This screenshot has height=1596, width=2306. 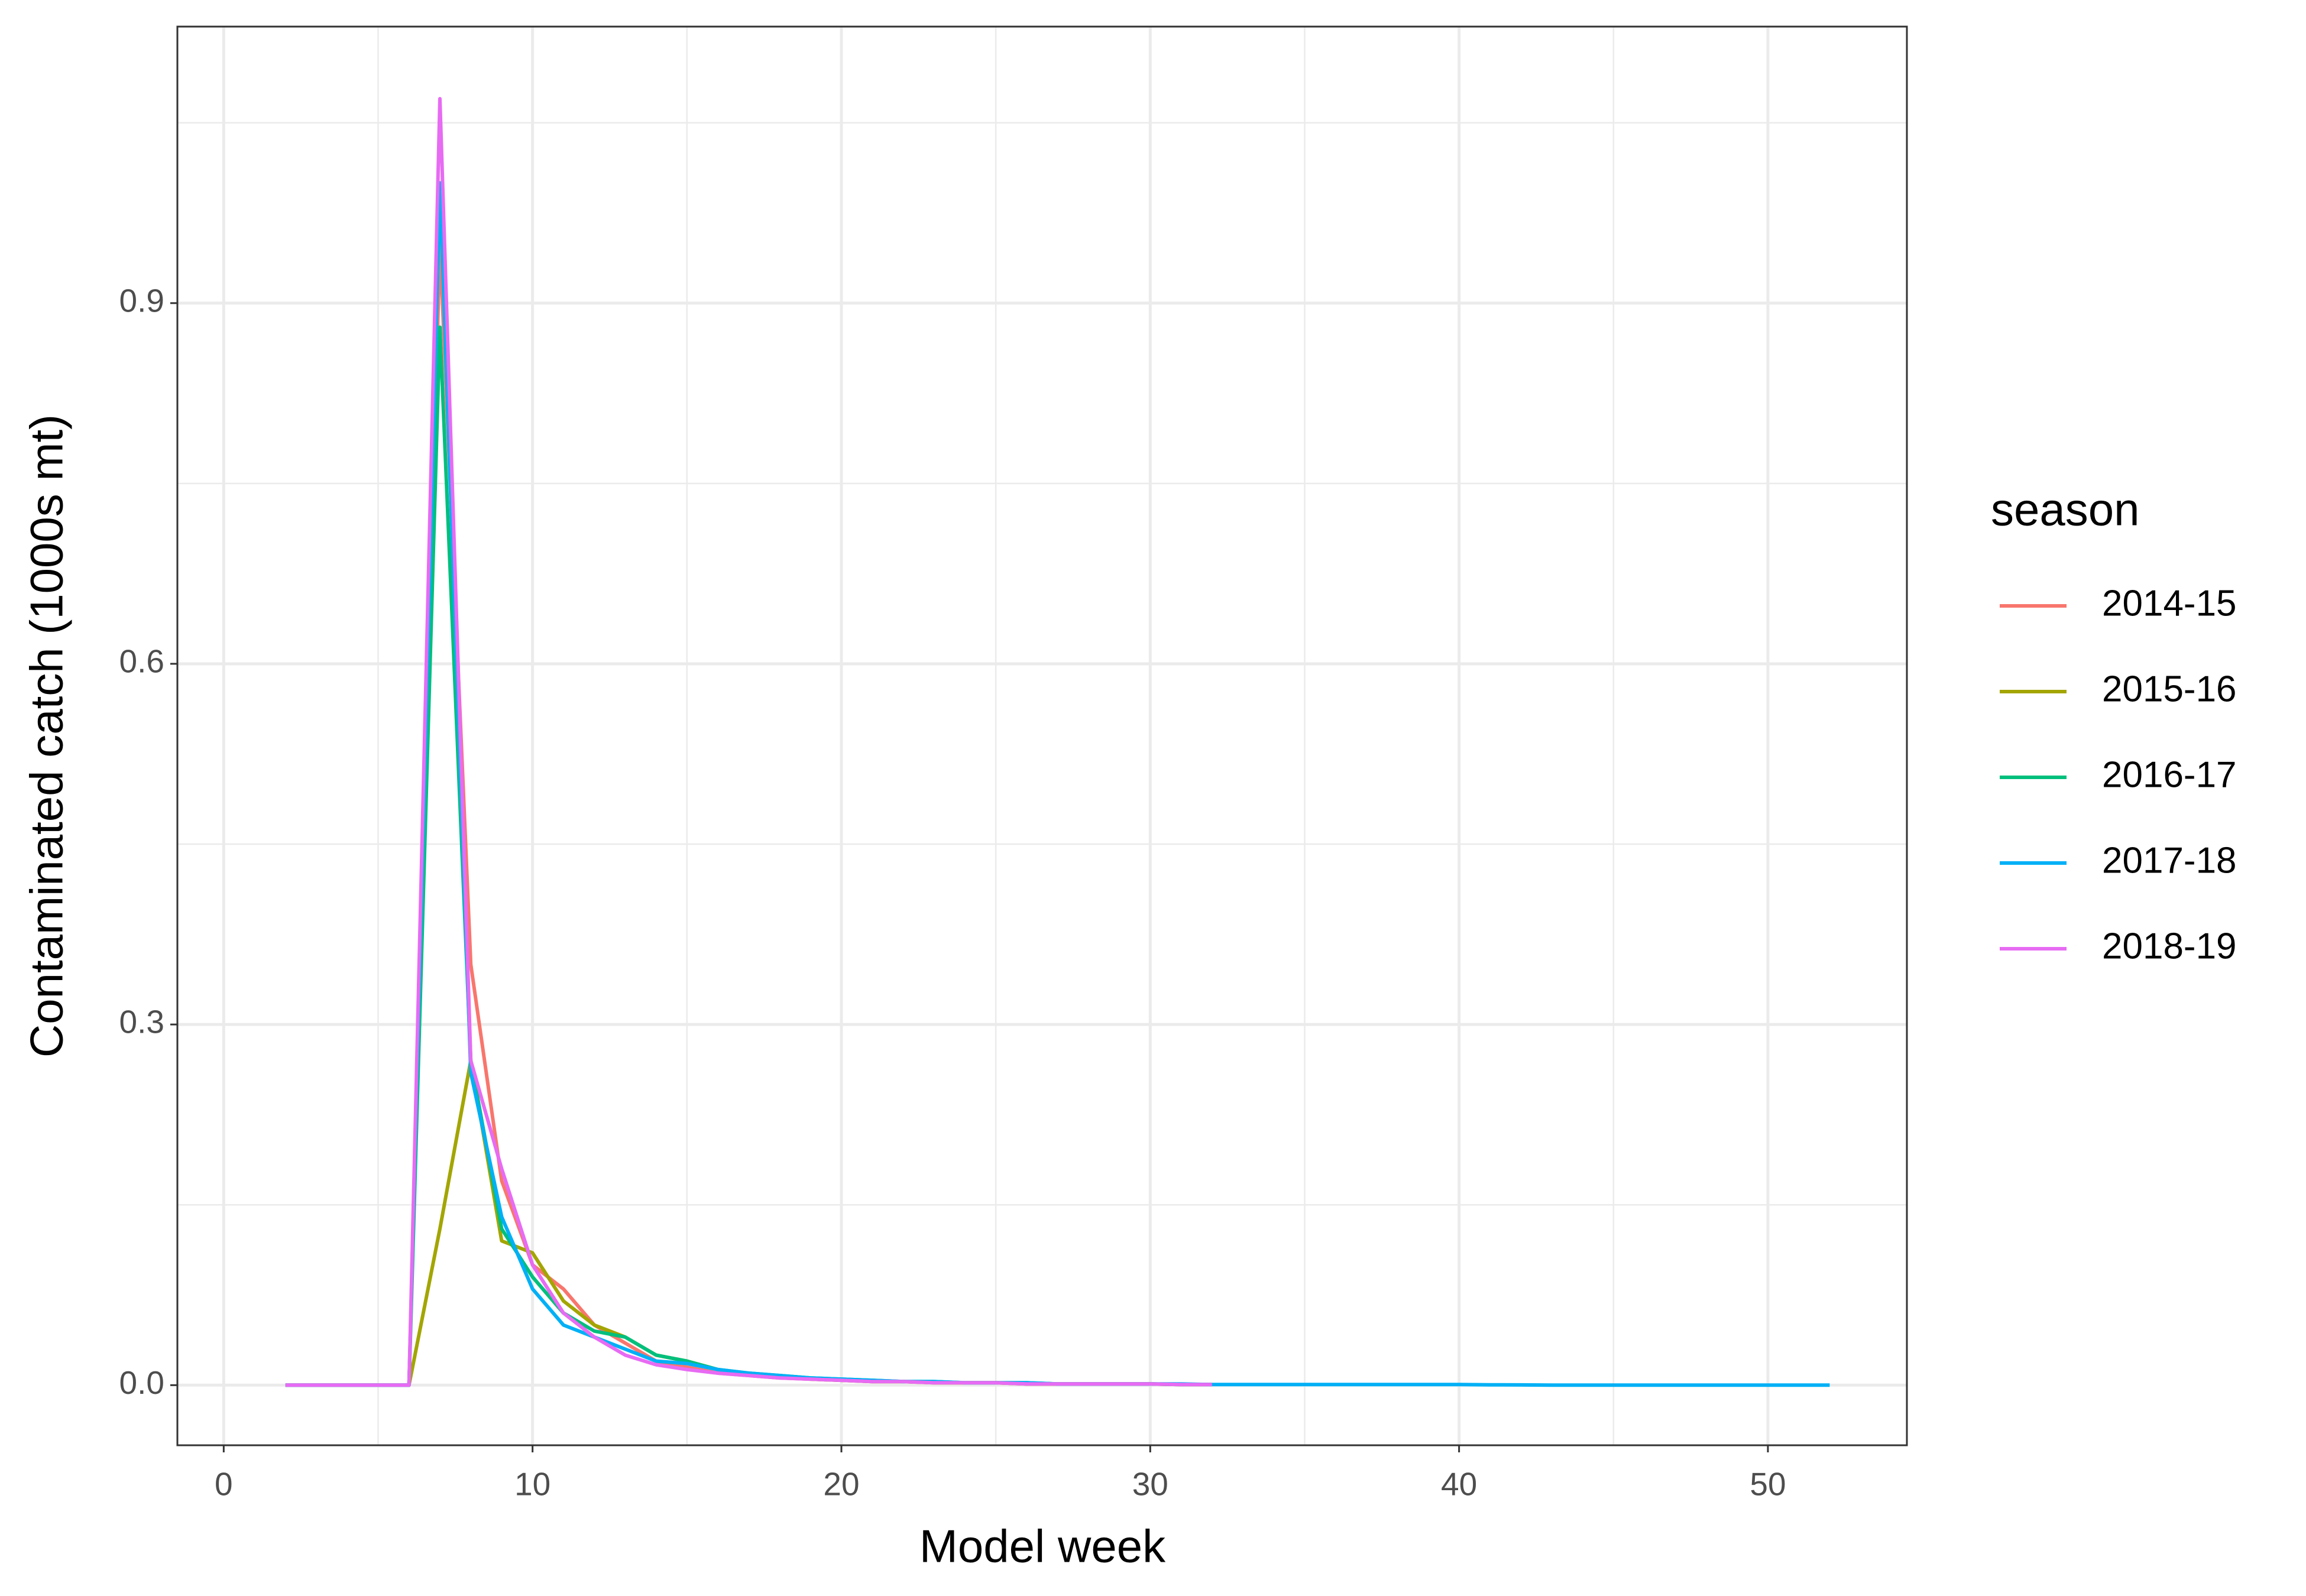 What do you see at coordinates (2169, 775) in the screenshot?
I see `legend-label: 2016-17` at bounding box center [2169, 775].